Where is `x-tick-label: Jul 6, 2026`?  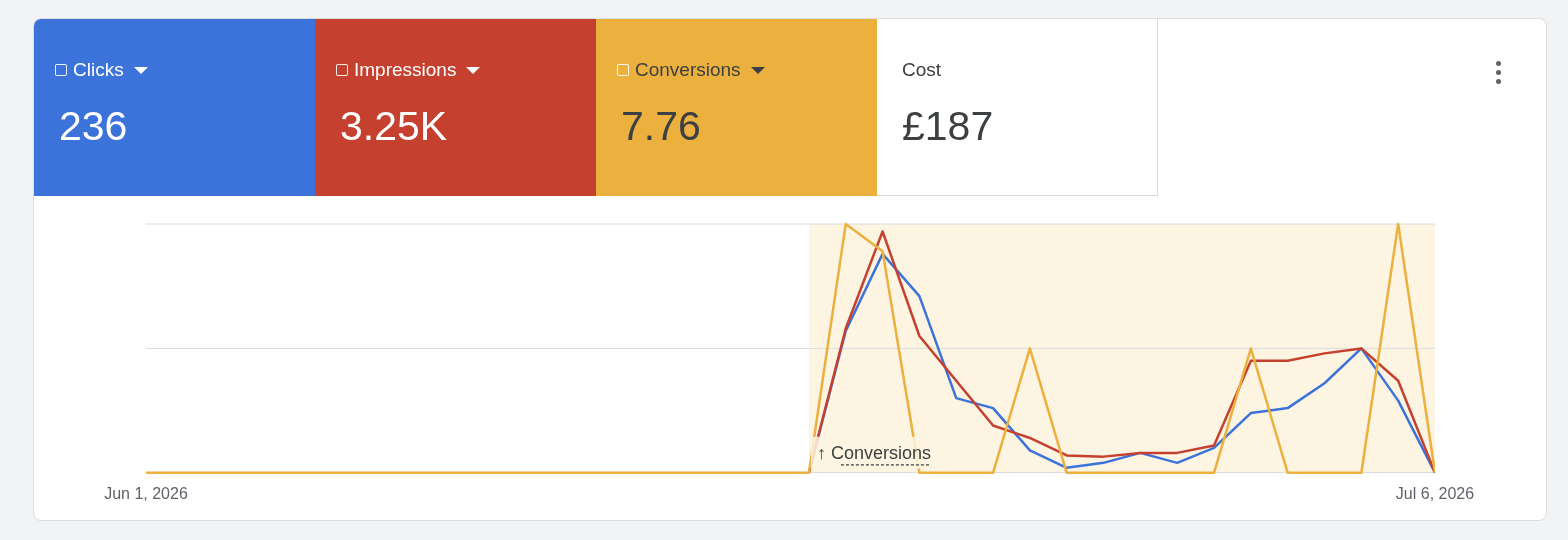 x-tick-label: Jul 6, 2026 is located at coordinates (1435, 493).